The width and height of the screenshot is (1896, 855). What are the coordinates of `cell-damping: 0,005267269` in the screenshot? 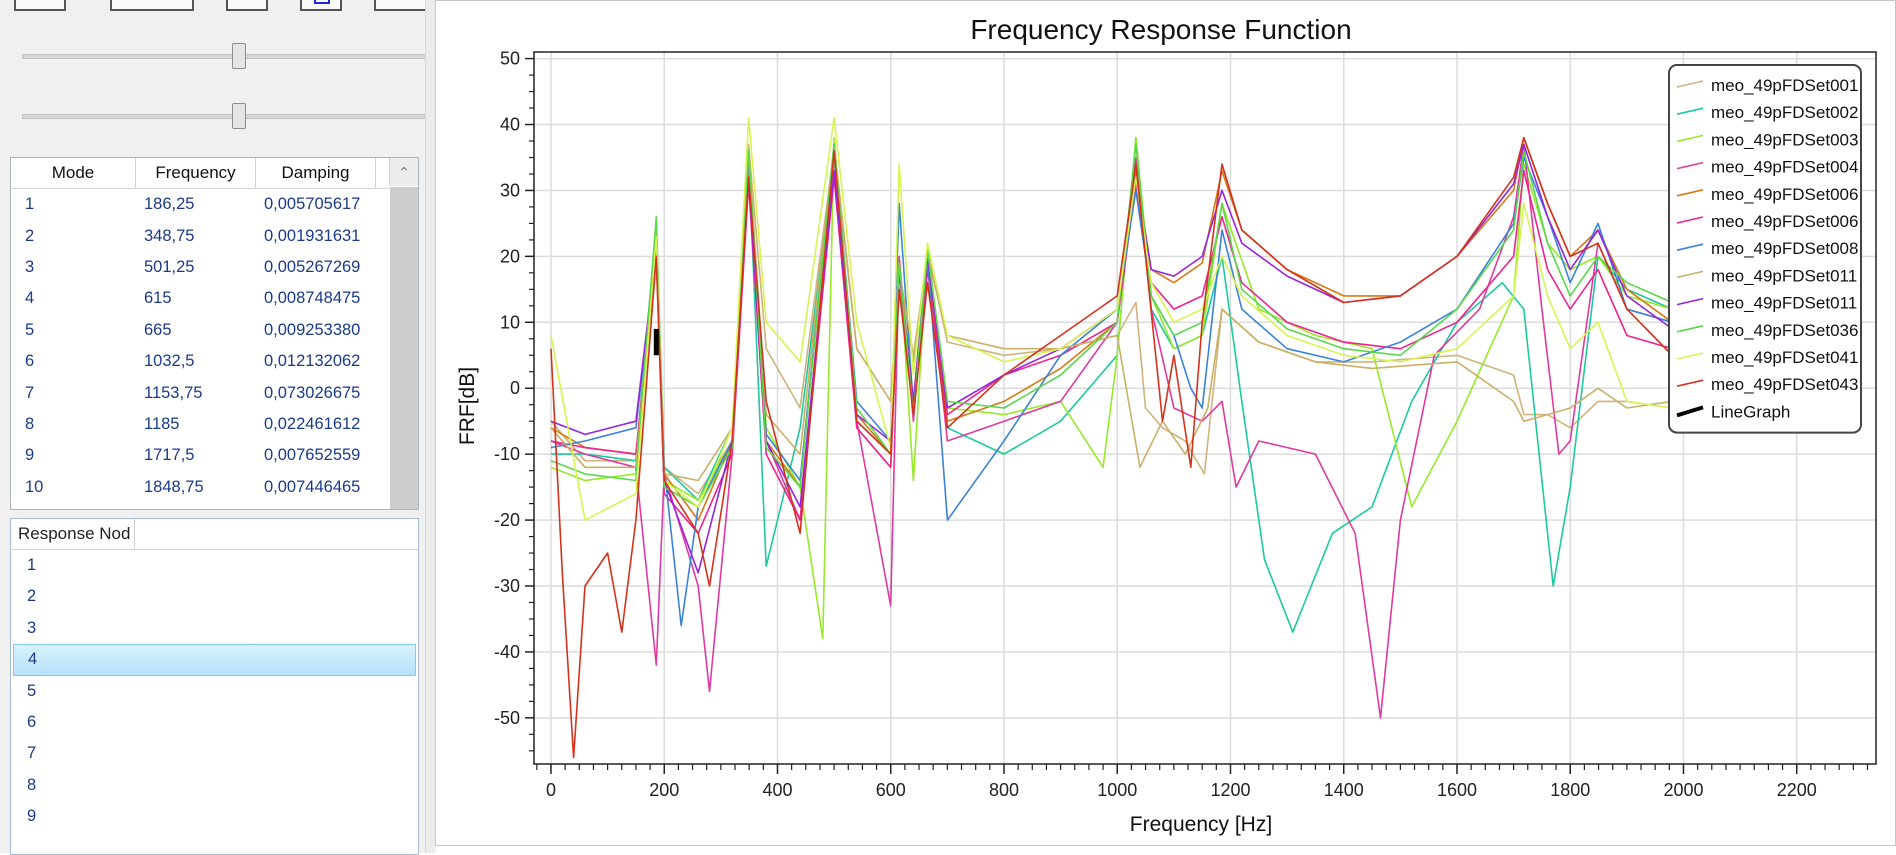 It's located at (312, 266).